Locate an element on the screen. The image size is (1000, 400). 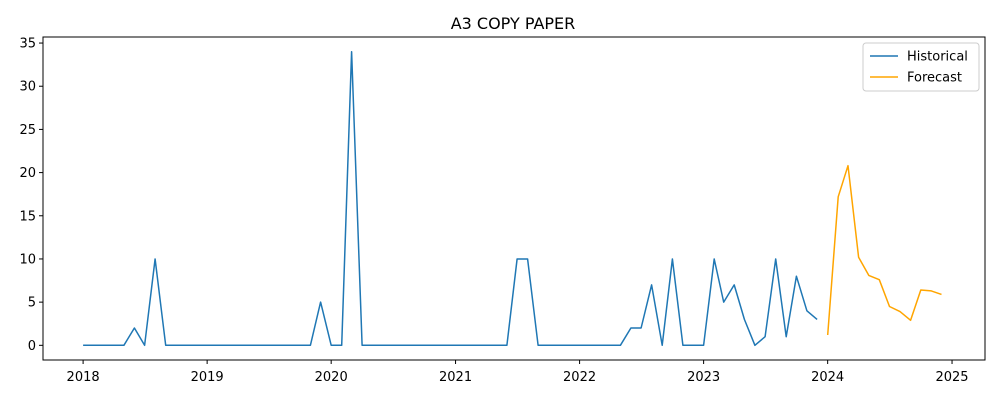
x-tick-label: 2024 is located at coordinates (827, 377).